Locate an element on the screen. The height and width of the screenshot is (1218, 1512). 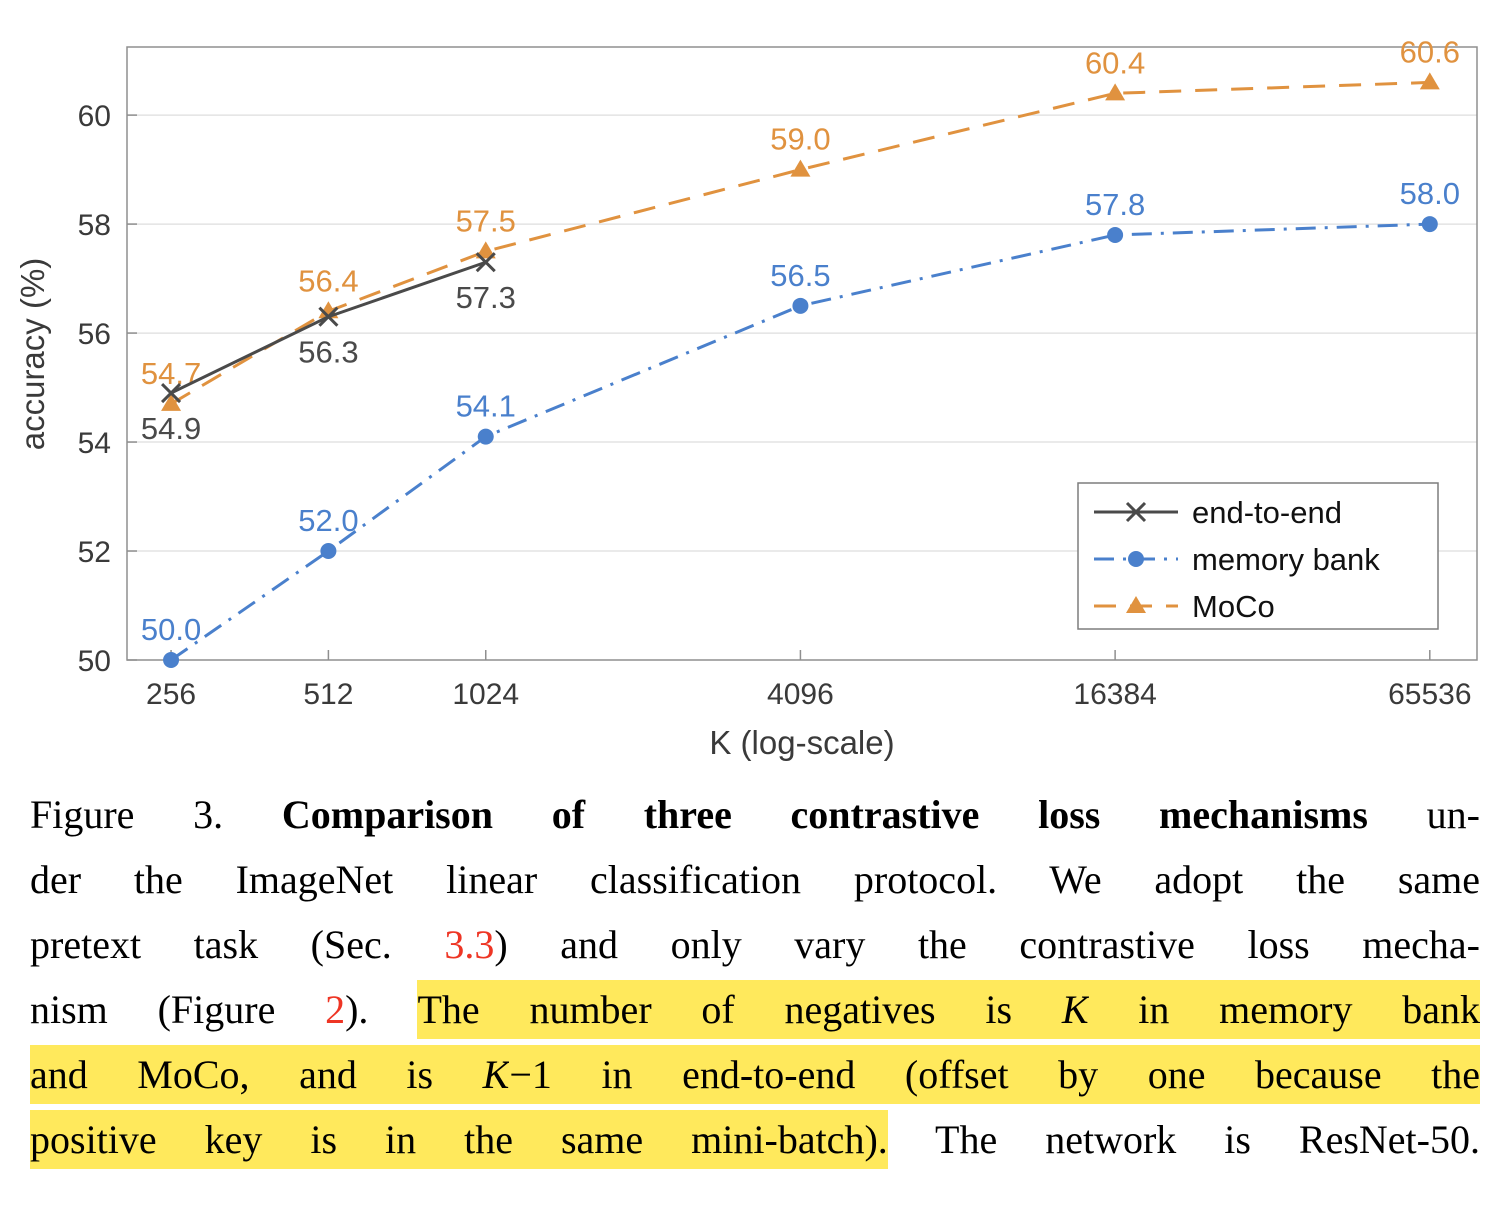
caption-text: The number of negatives is is located at coordinates (739, 1009).